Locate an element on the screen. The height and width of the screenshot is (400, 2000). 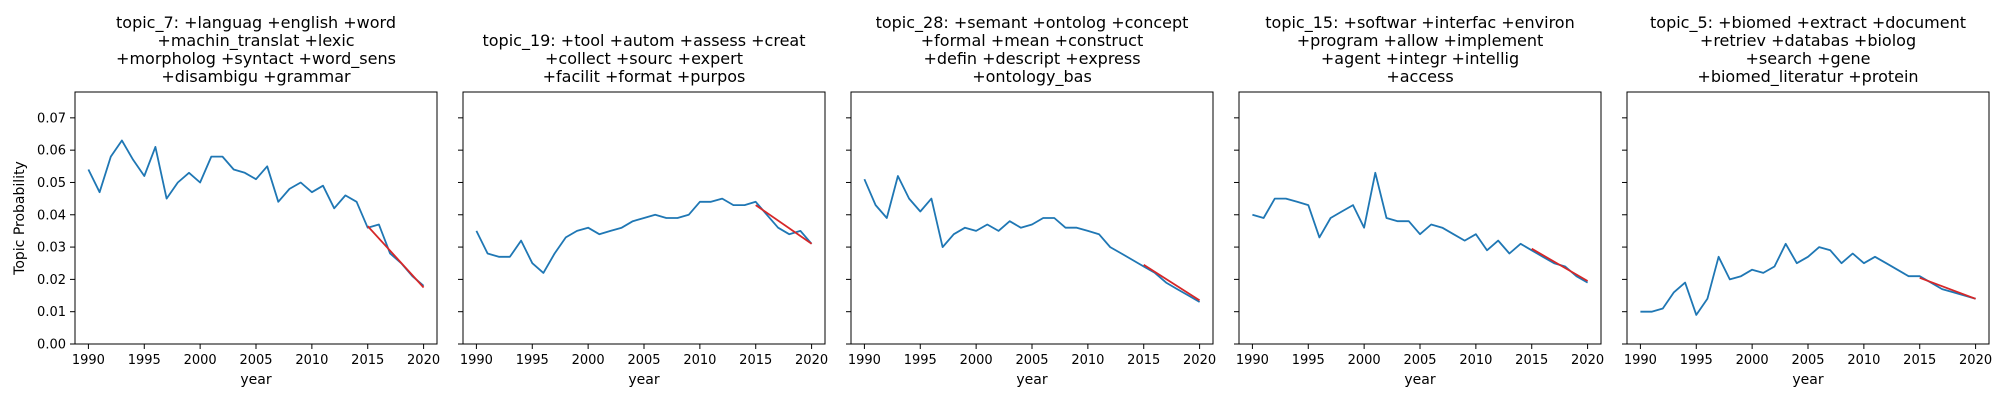
subplot-title-line: +collect +sourc +expert is located at coordinates (644, 58).